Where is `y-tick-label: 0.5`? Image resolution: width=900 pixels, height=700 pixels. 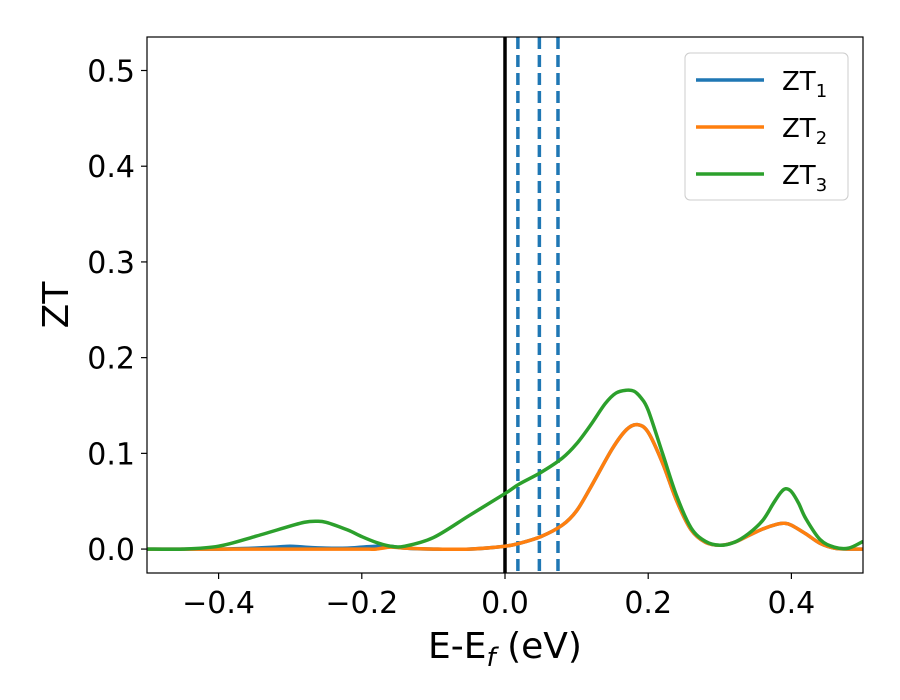
y-tick-label: 0.5 is located at coordinates (111, 72).